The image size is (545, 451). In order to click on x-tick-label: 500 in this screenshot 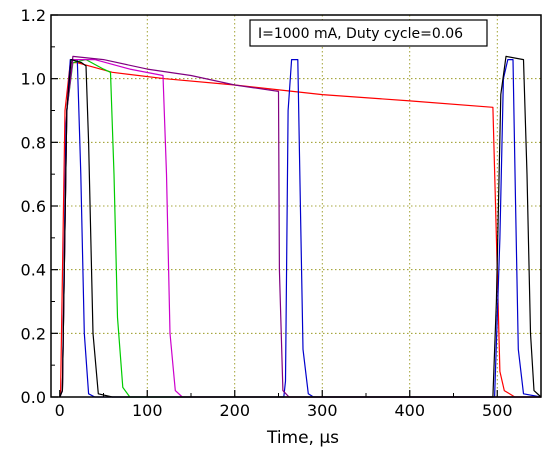, I will do `click(497, 410)`.